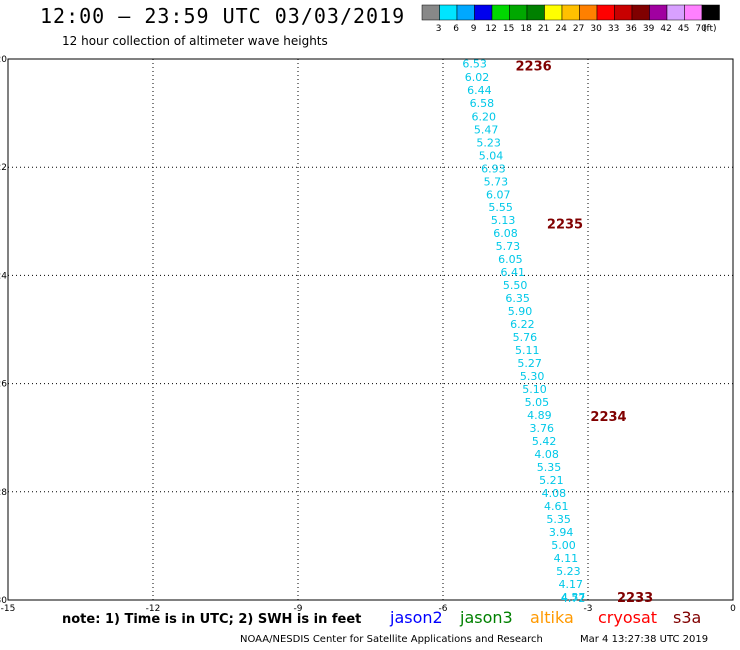 The width and height of the screenshot is (740, 650). Describe the element at coordinates (635, 598) in the screenshot. I see `pass-time-label: 2233` at that location.